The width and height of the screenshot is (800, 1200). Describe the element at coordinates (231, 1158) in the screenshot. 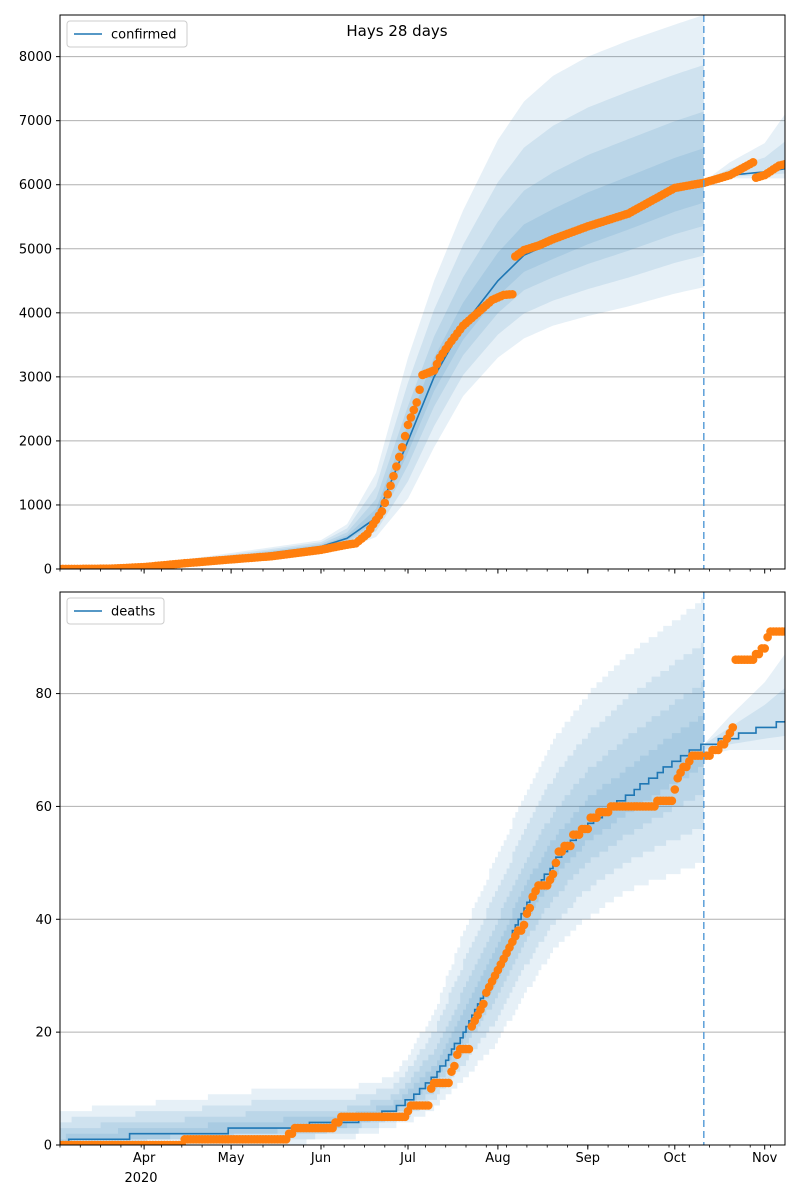

I see `x-tick-label: May` at that location.